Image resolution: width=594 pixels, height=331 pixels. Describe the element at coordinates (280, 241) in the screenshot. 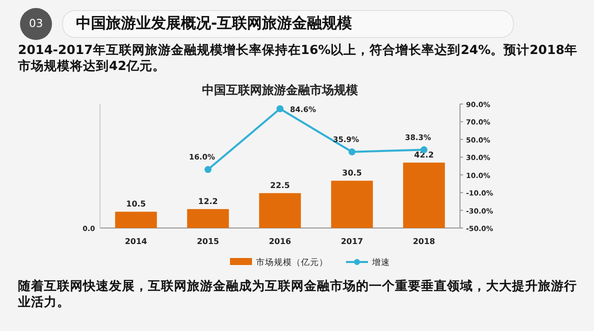

I see `x-tick-label: 2016` at that location.